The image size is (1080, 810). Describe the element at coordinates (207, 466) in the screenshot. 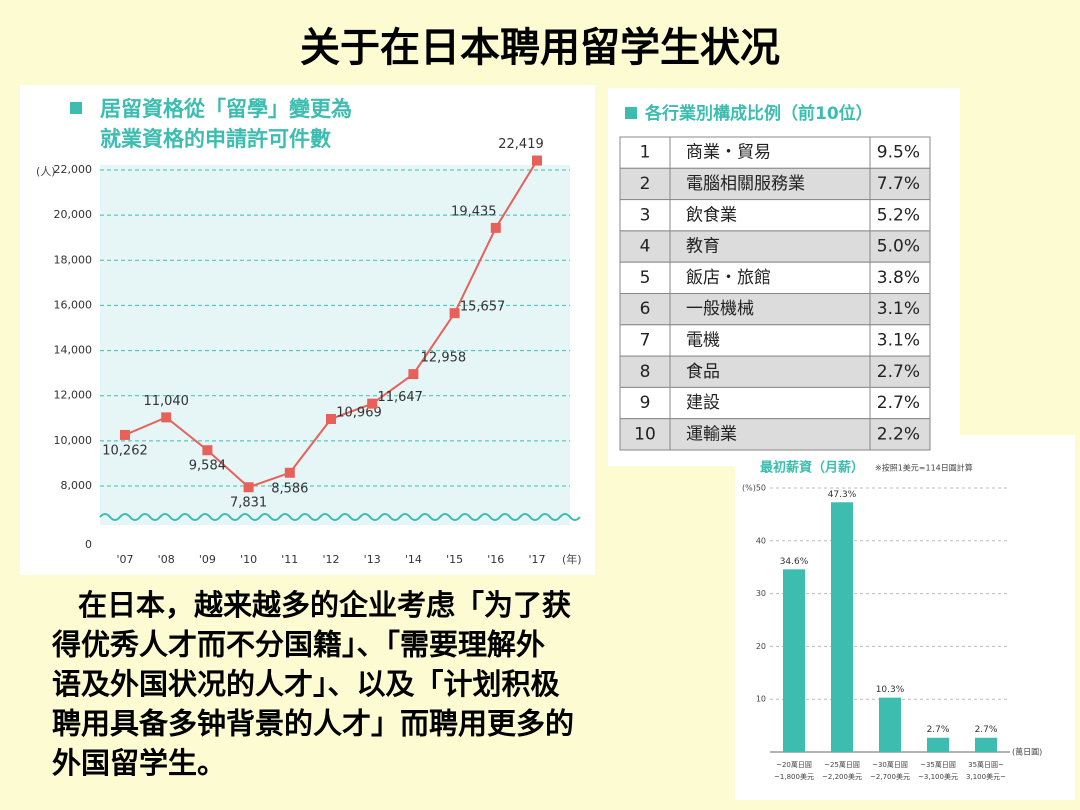

I see `value-label: 9,584` at that location.